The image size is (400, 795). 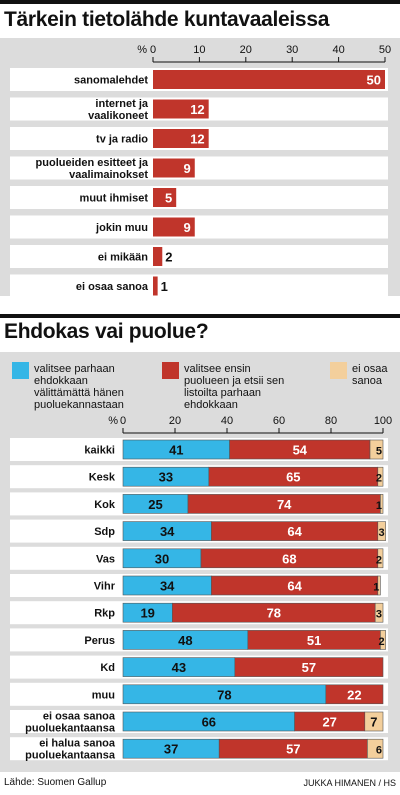 What do you see at coordinates (175, 421) in the screenshot?
I see `chart2-tick-label: 20` at bounding box center [175, 421].